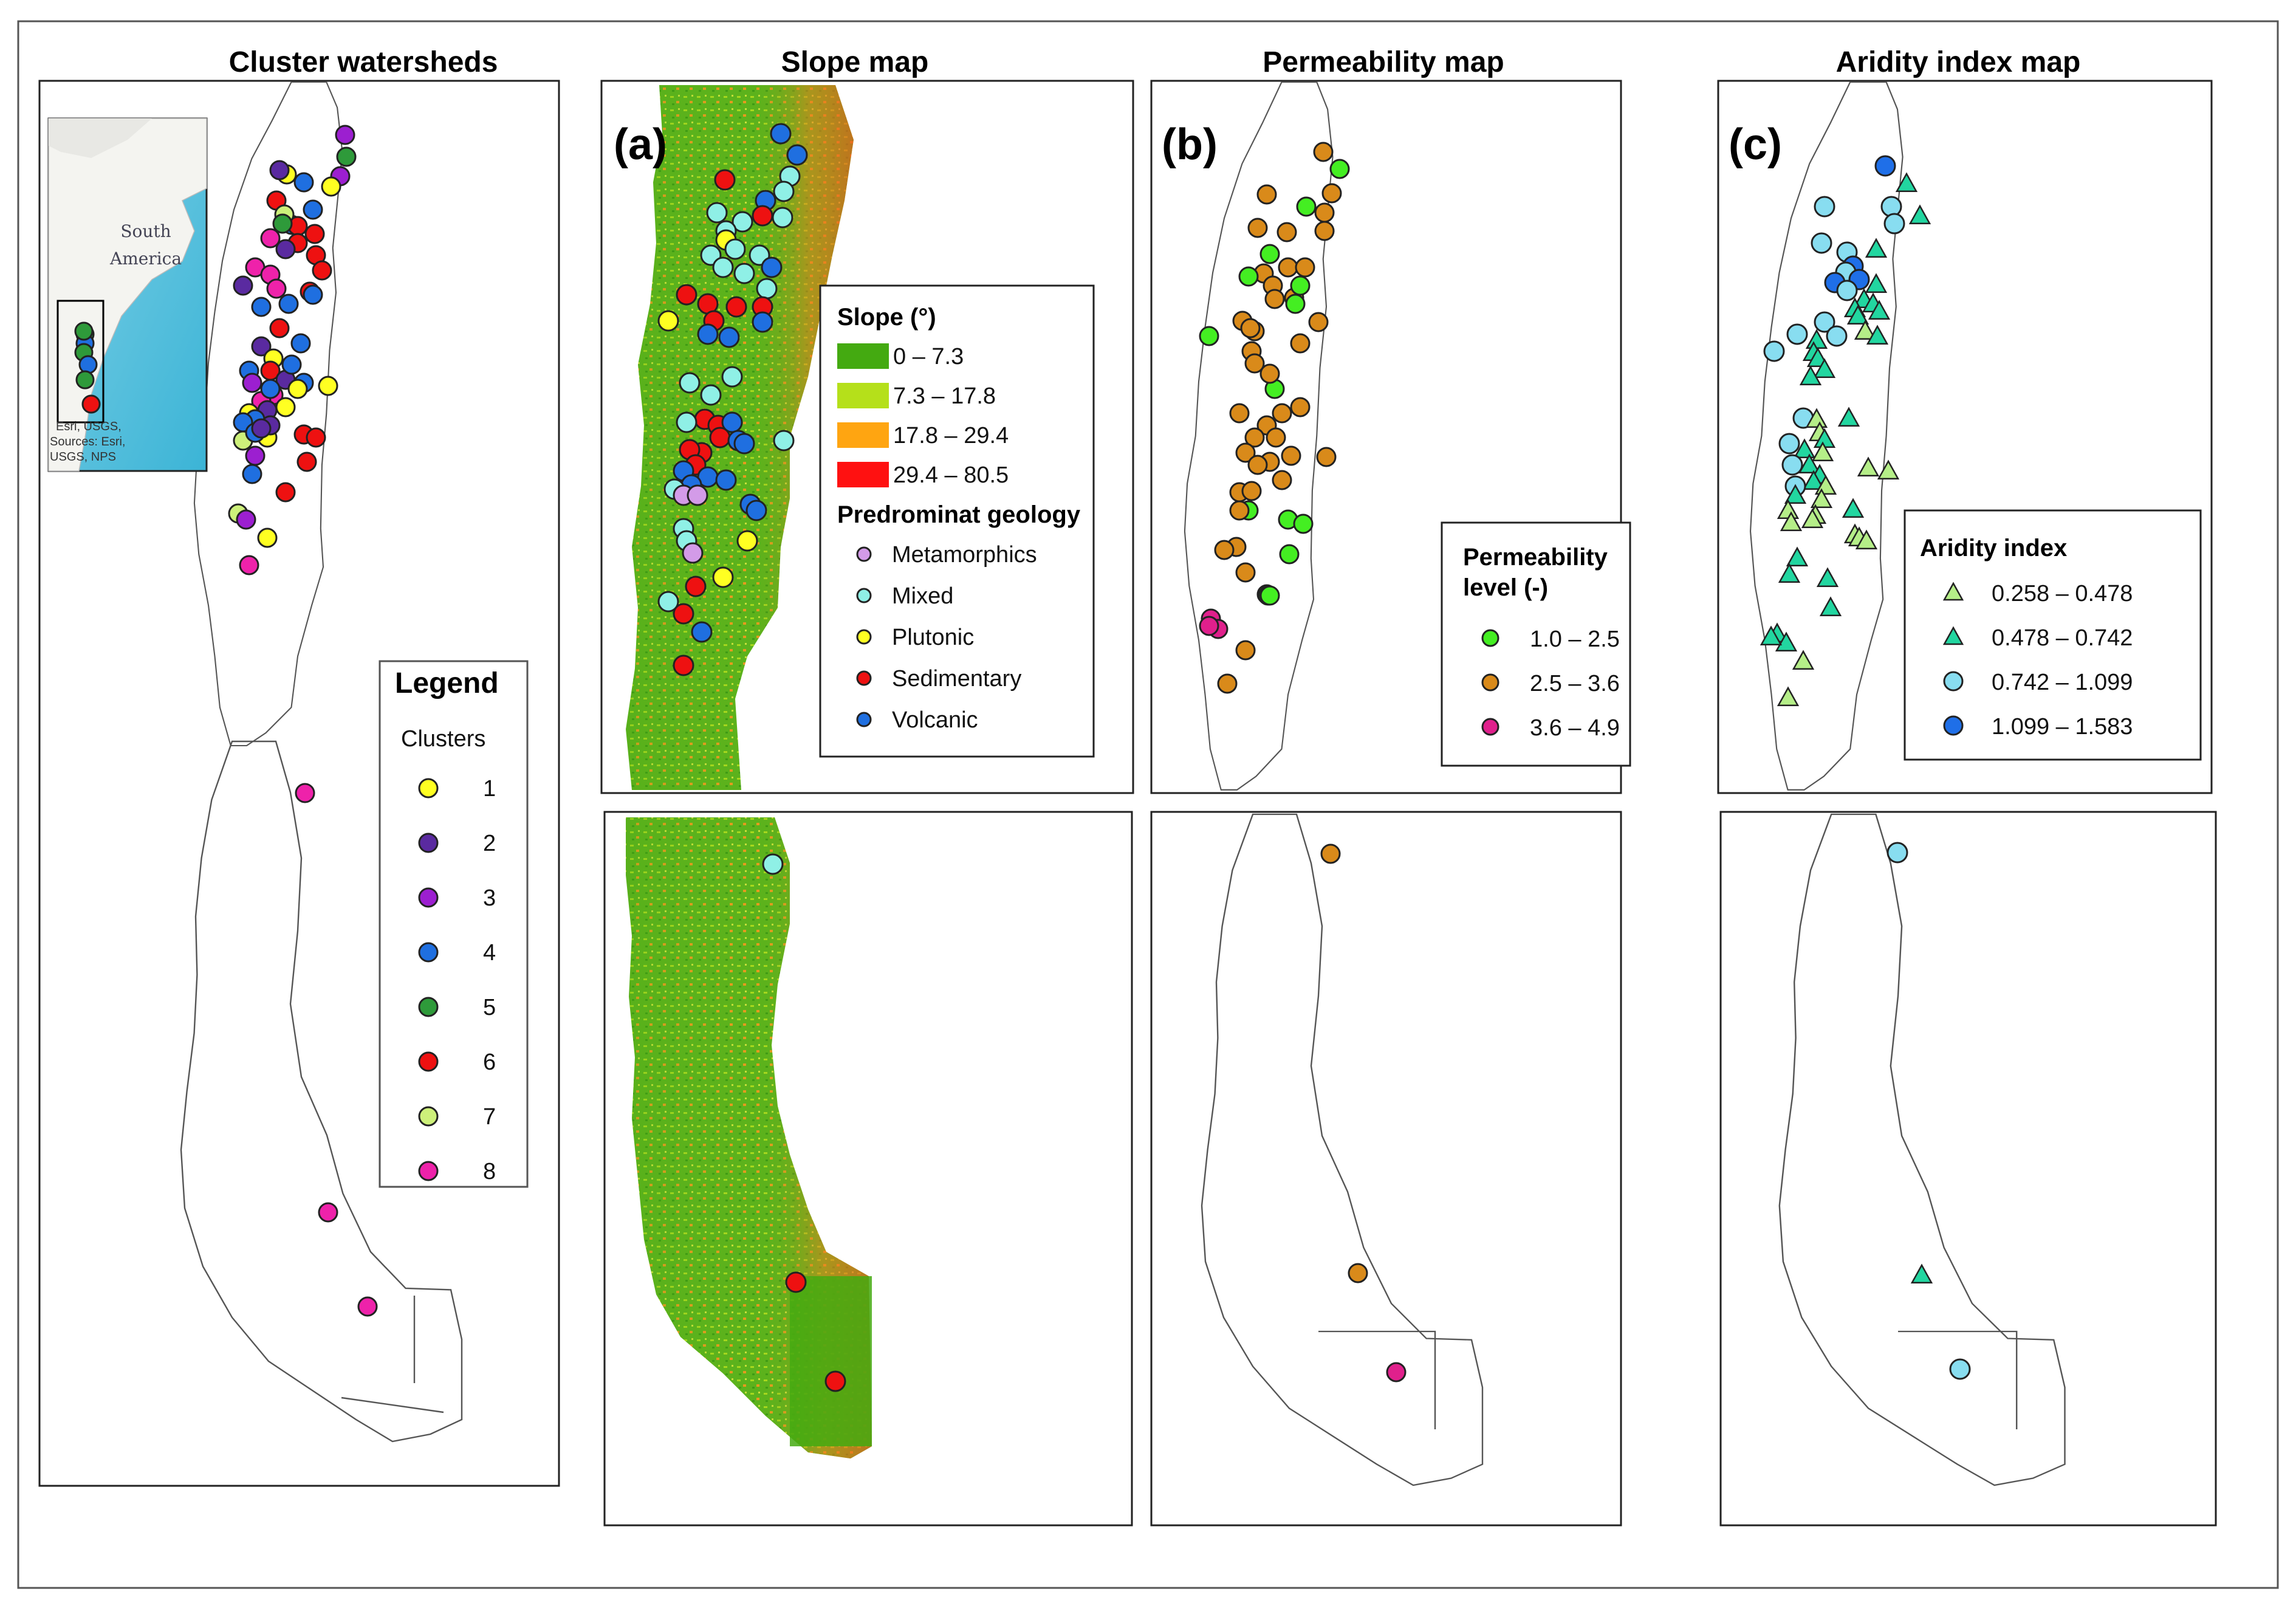 Image resolution: width=2296 pixels, height=1611 pixels. Describe the element at coordinates (1865, 767) in the screenshot. I see `aridity-points` at that location.